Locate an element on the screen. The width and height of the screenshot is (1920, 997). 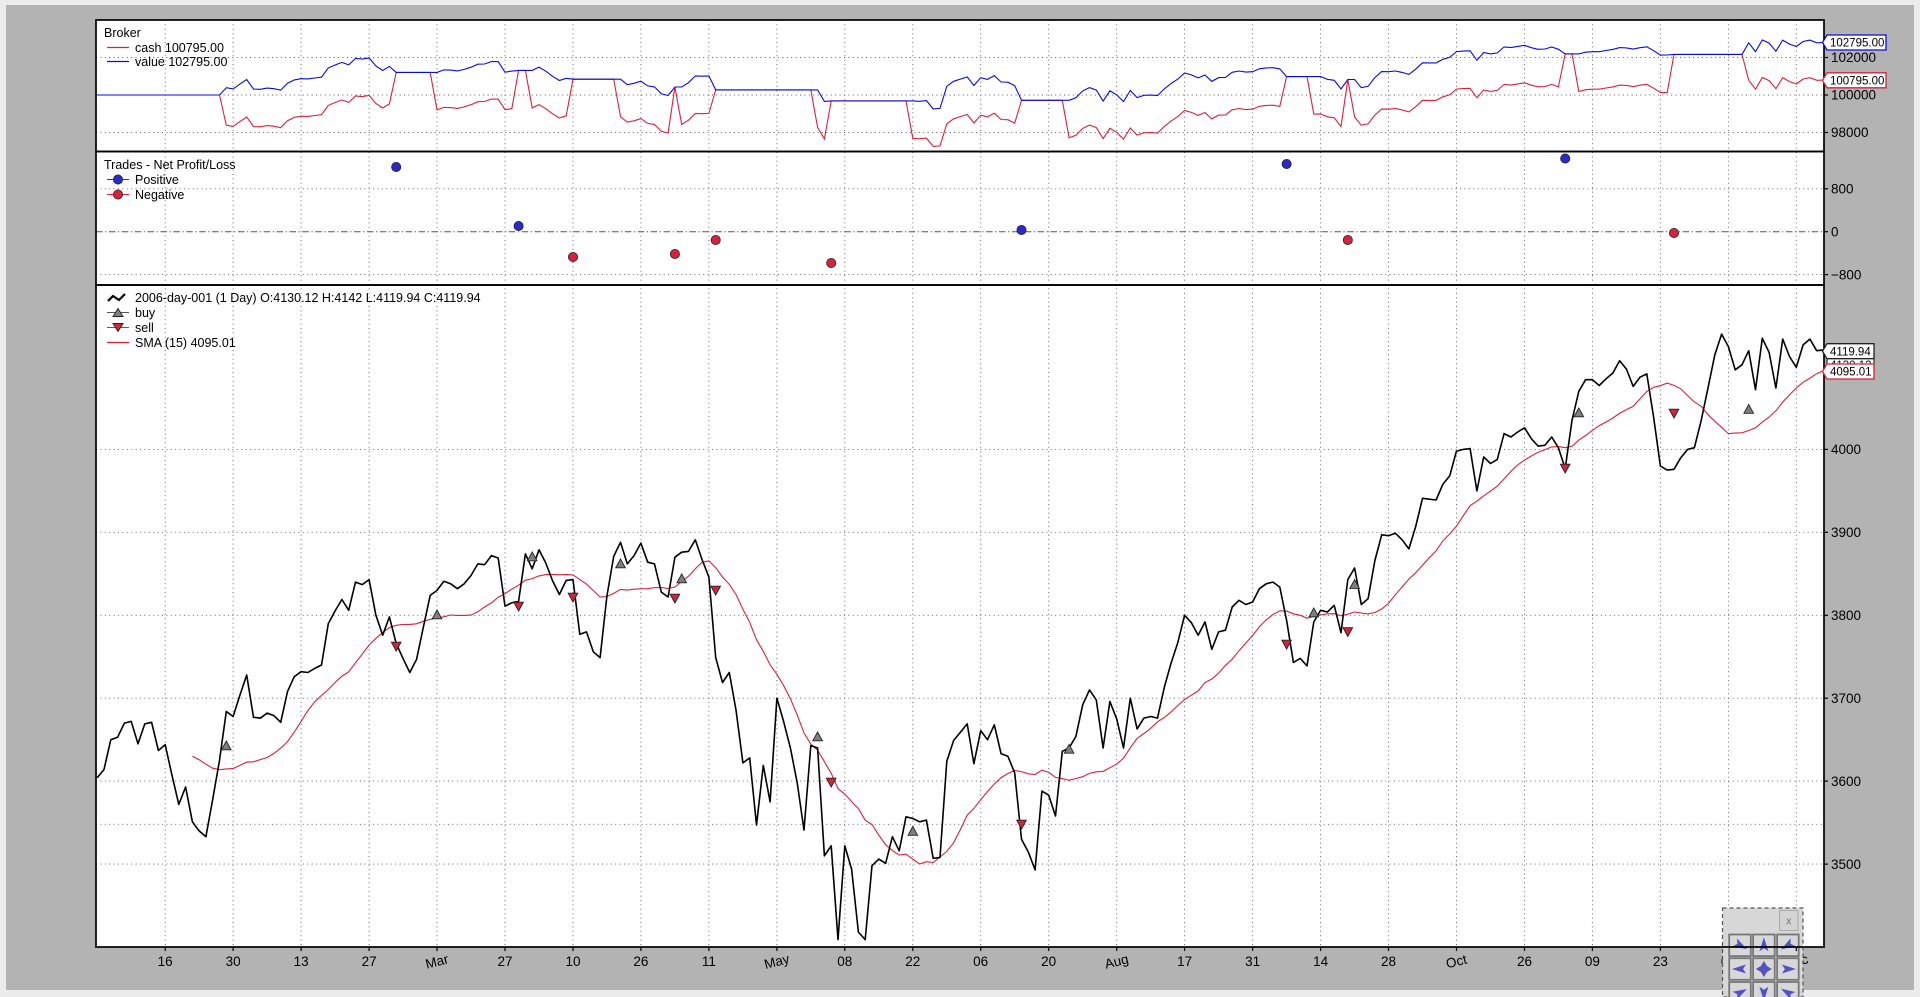
svg-text: Aug is located at coordinates (1116, 961).